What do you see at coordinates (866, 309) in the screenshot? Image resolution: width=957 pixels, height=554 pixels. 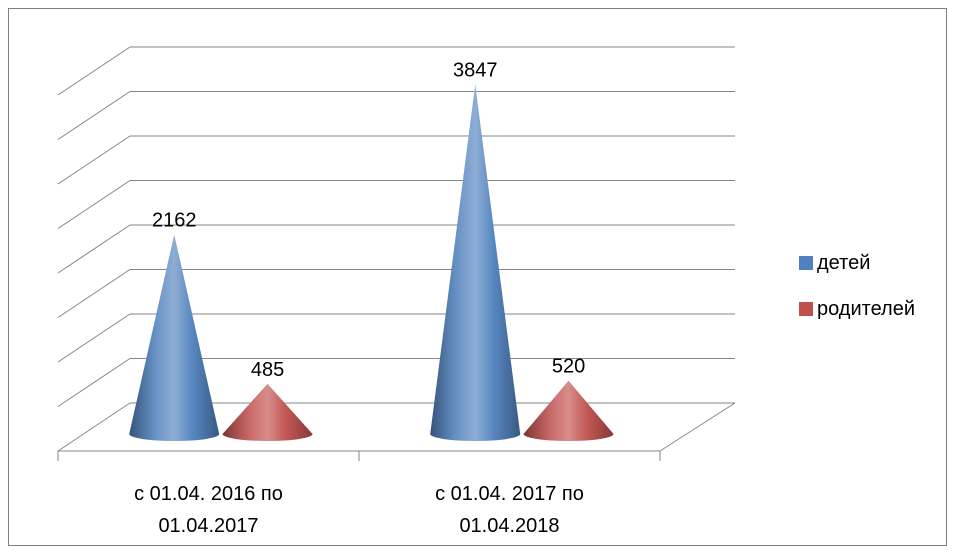 I see `legend-label: родителей` at bounding box center [866, 309].